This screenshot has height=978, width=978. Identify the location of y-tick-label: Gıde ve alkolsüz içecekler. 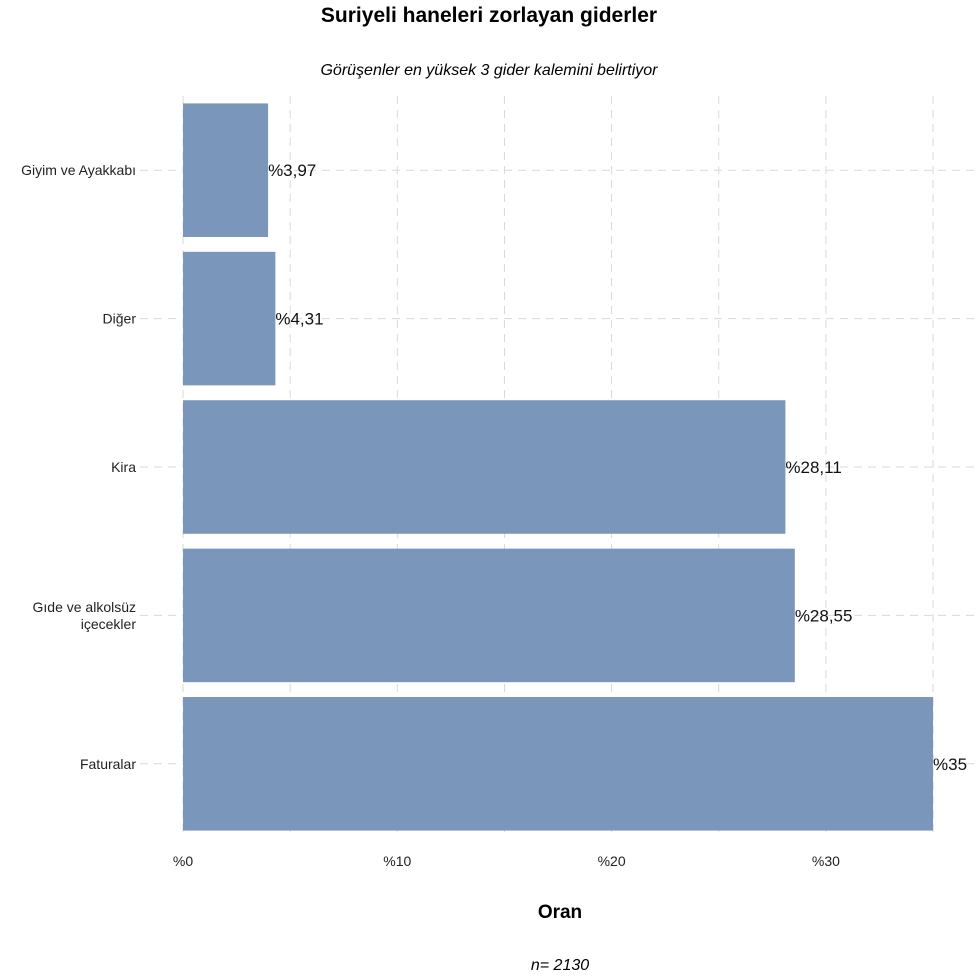
(85, 615).